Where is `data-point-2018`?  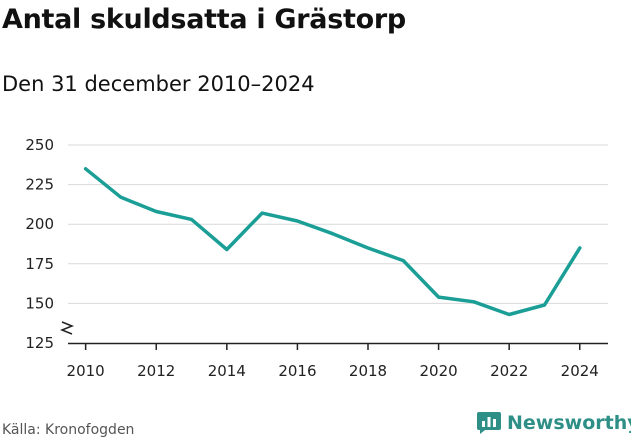
data-point-2018 is located at coordinates (368, 248).